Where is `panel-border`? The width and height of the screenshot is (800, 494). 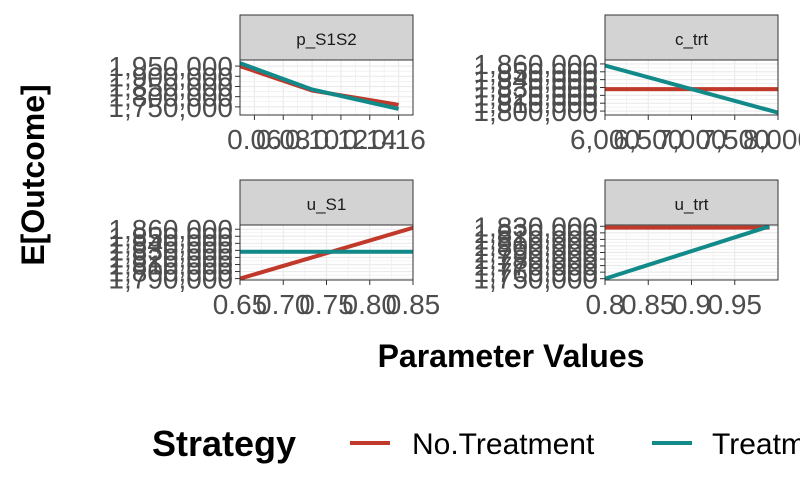 panel-border is located at coordinates (326, 87).